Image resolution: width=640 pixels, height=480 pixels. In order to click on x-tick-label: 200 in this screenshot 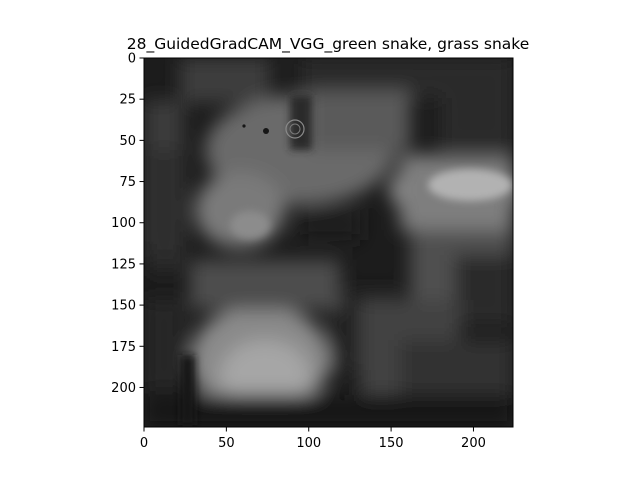, I will do `click(473, 443)`.